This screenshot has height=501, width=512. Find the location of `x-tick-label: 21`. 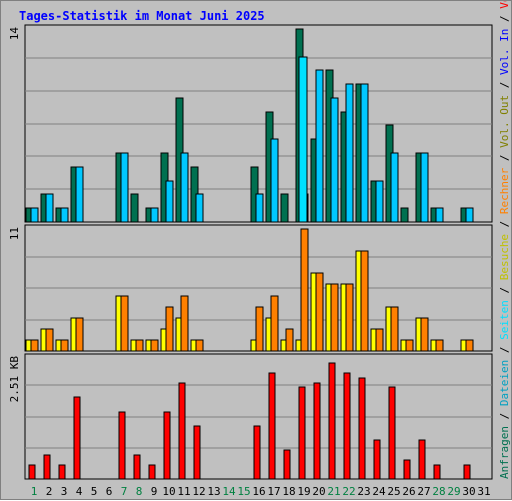

x-tick-label: 21 is located at coordinates (333, 491).